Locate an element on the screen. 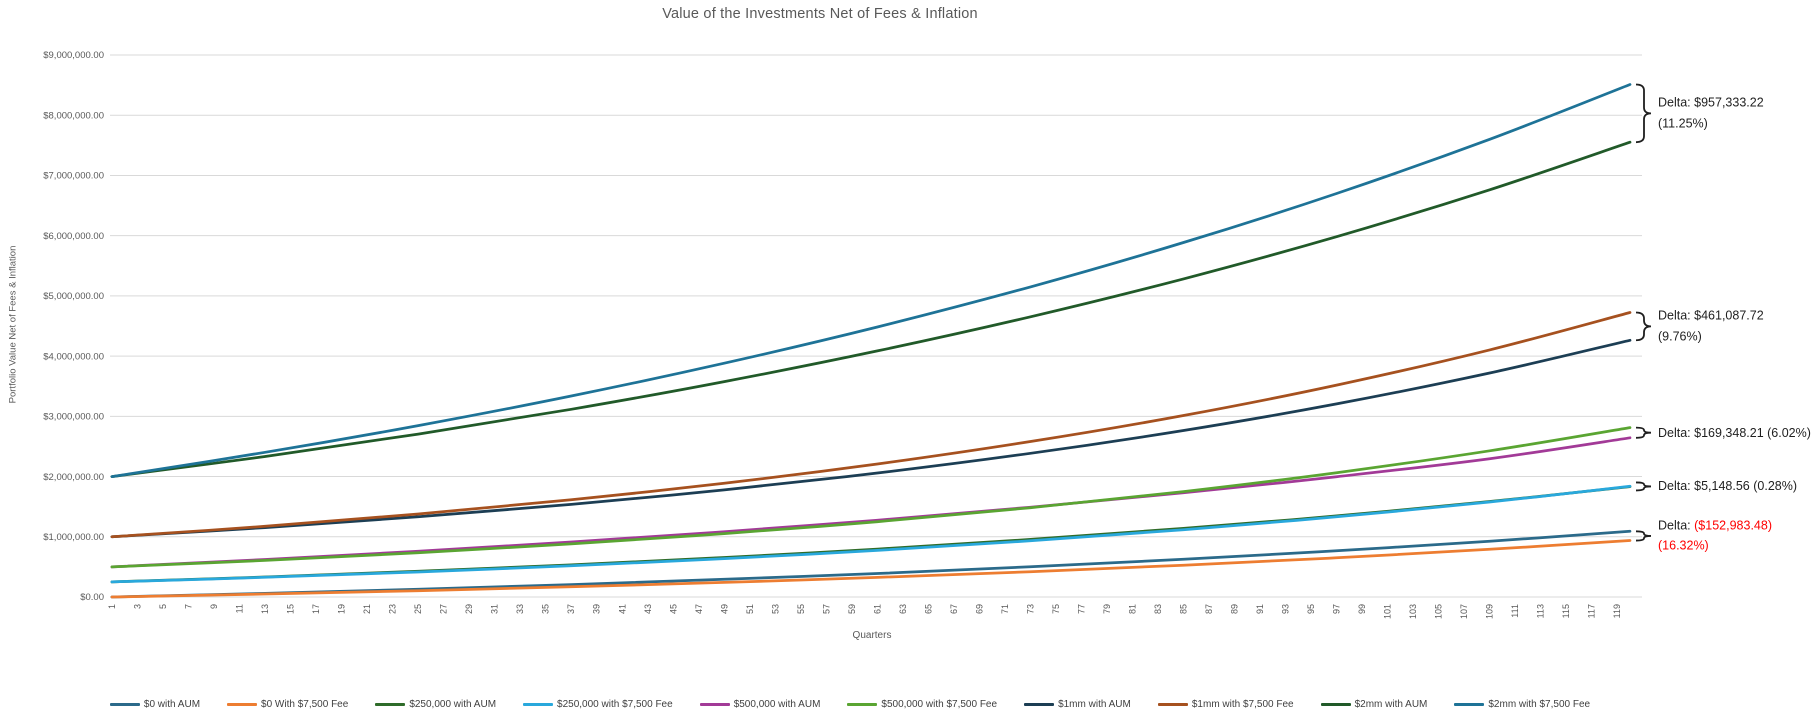 The image size is (1820, 724). y-tick-label: $3,000,000.00 is located at coordinates (73, 417).